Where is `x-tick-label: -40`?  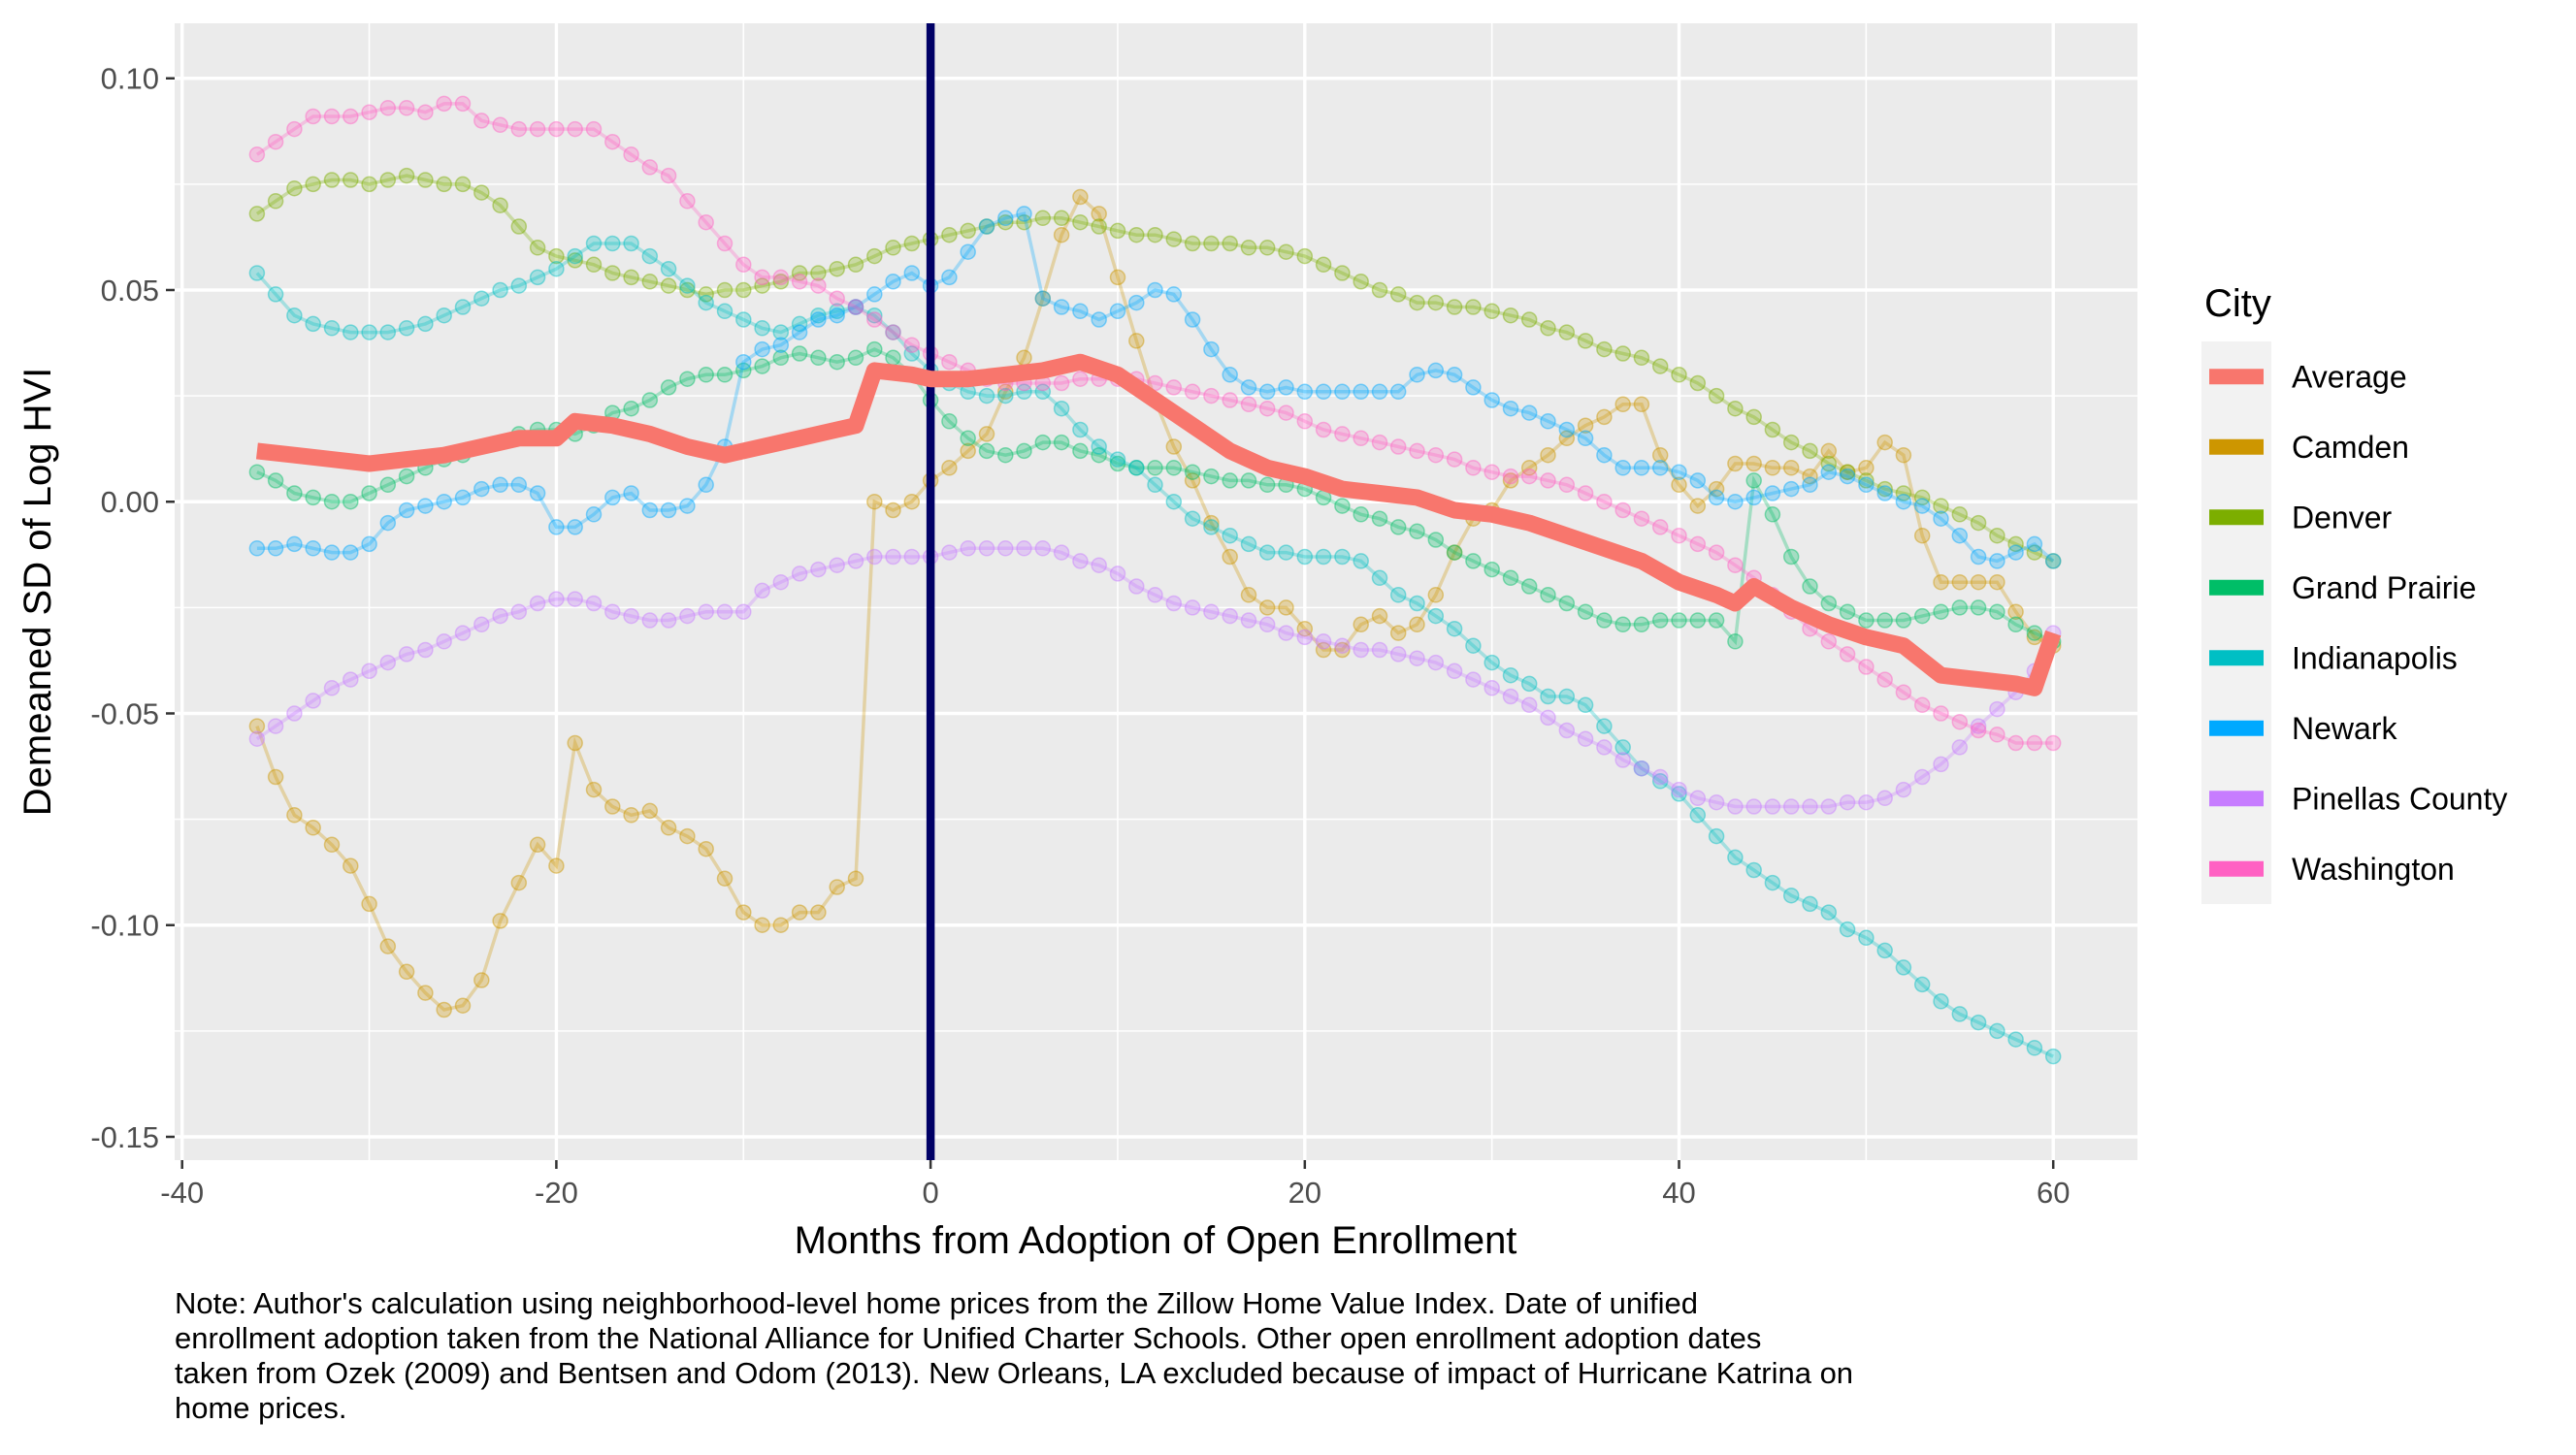
x-tick-label: -40 is located at coordinates (182, 1193).